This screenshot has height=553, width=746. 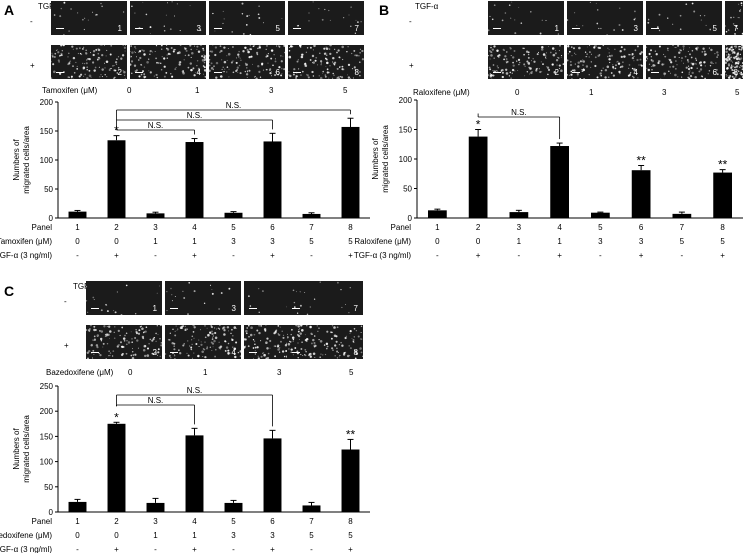 I want to click on table-cell: 6, so click(x=272, y=227).